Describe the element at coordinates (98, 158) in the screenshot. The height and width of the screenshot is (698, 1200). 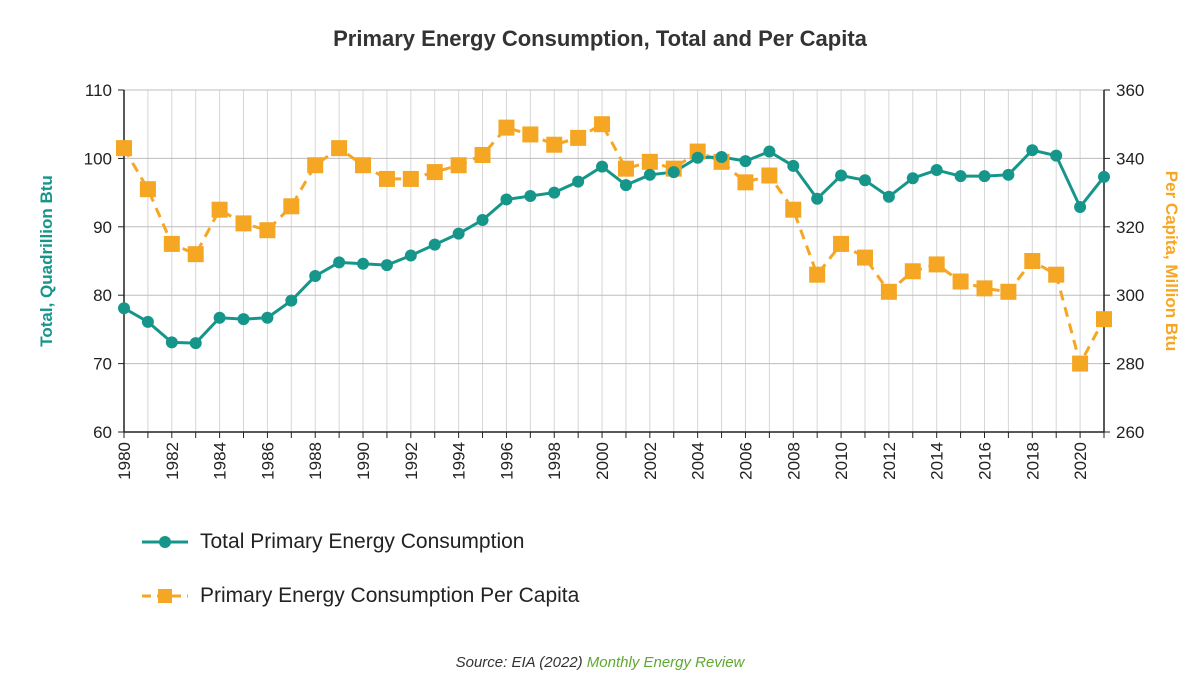
I see `y-left-tick-label: 100` at that location.